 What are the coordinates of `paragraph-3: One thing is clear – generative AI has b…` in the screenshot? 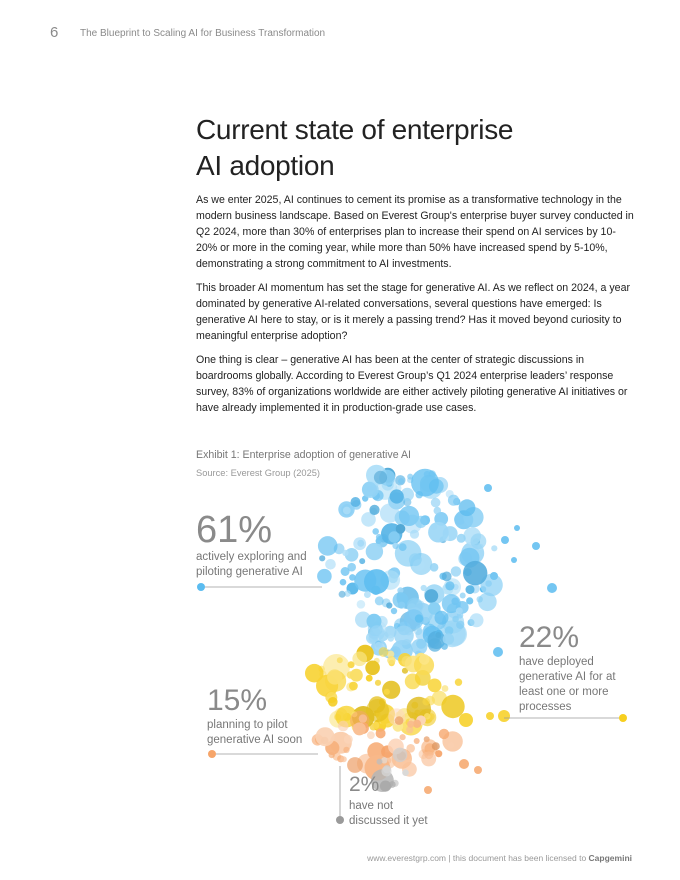 It's located at (412, 384).